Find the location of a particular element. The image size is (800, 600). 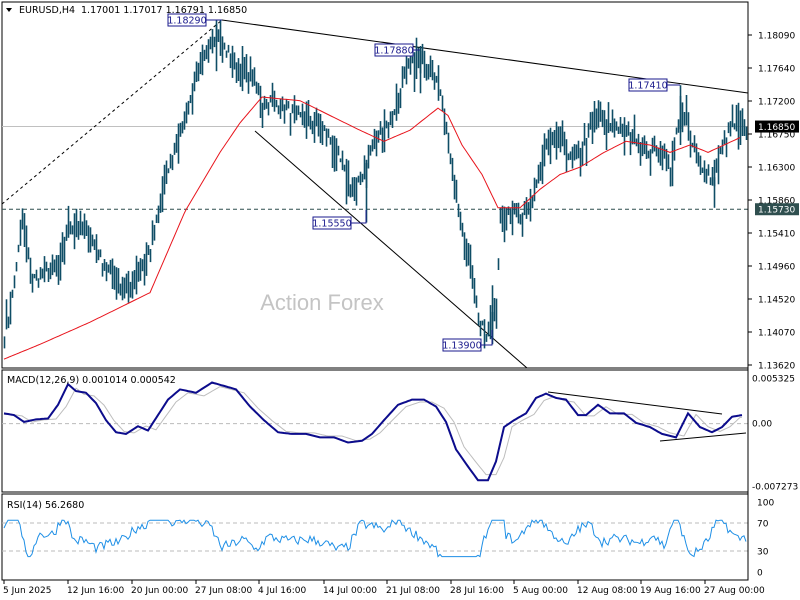

svg-text: 1.17200 is located at coordinates (776, 103).